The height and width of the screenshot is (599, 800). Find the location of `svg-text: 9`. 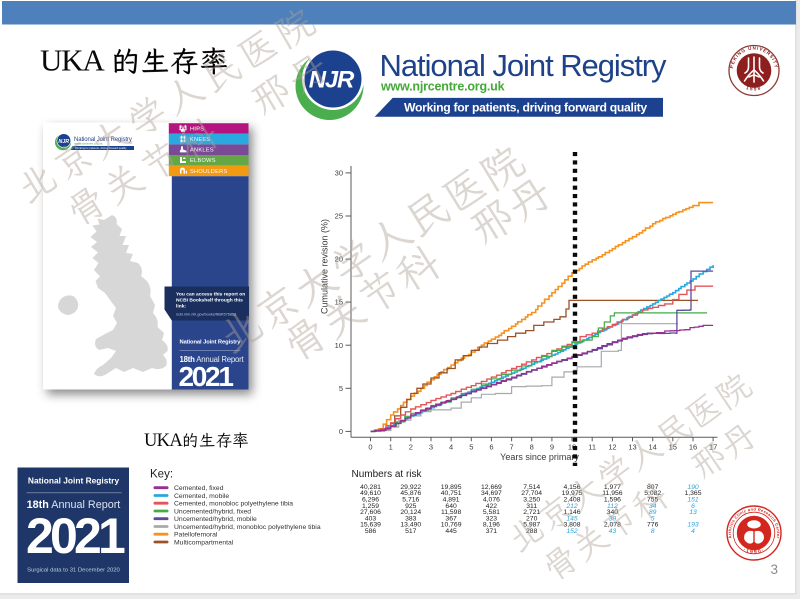

svg-text: 9 is located at coordinates (552, 447).